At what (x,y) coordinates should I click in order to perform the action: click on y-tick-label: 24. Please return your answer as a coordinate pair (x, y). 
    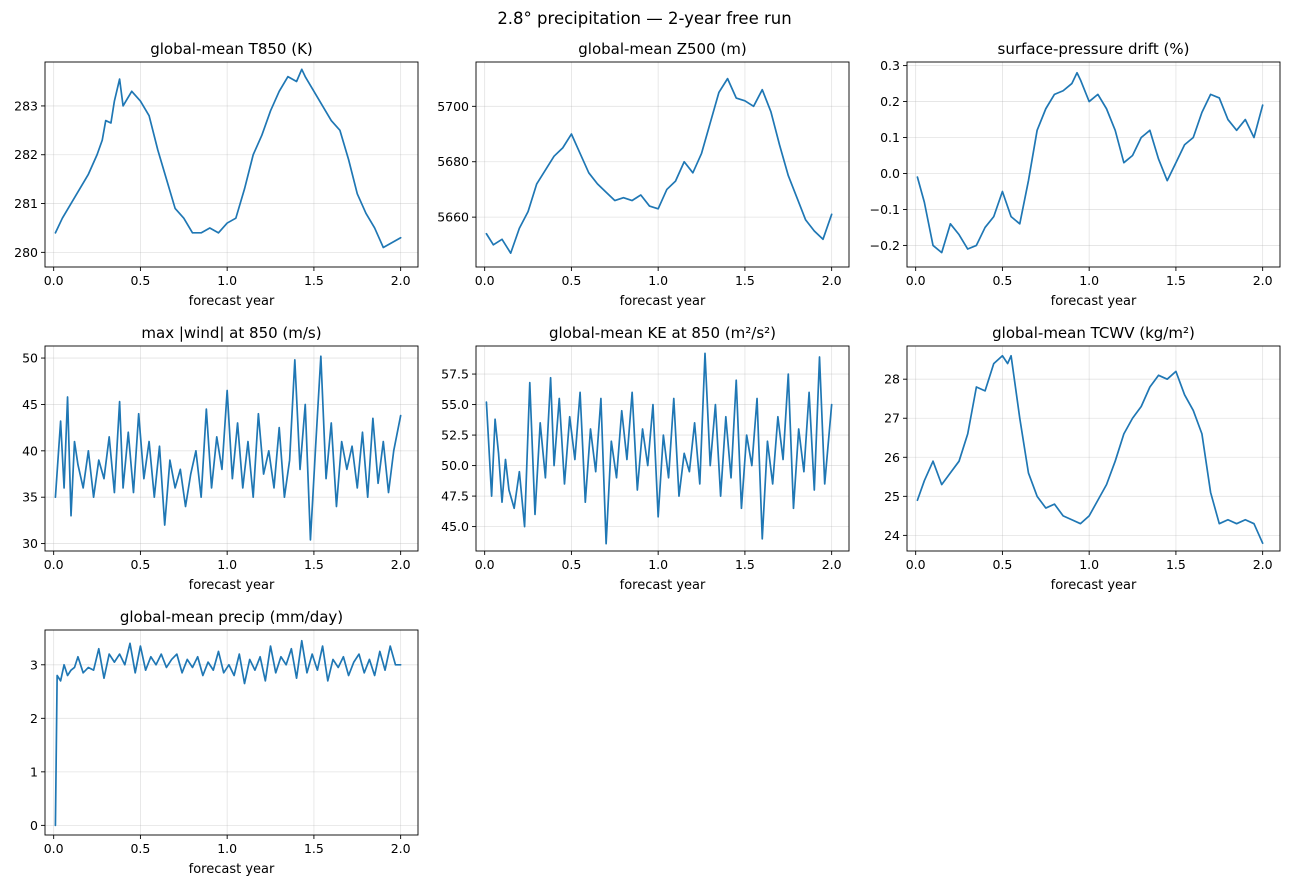
    Looking at the image, I should click on (892, 535).